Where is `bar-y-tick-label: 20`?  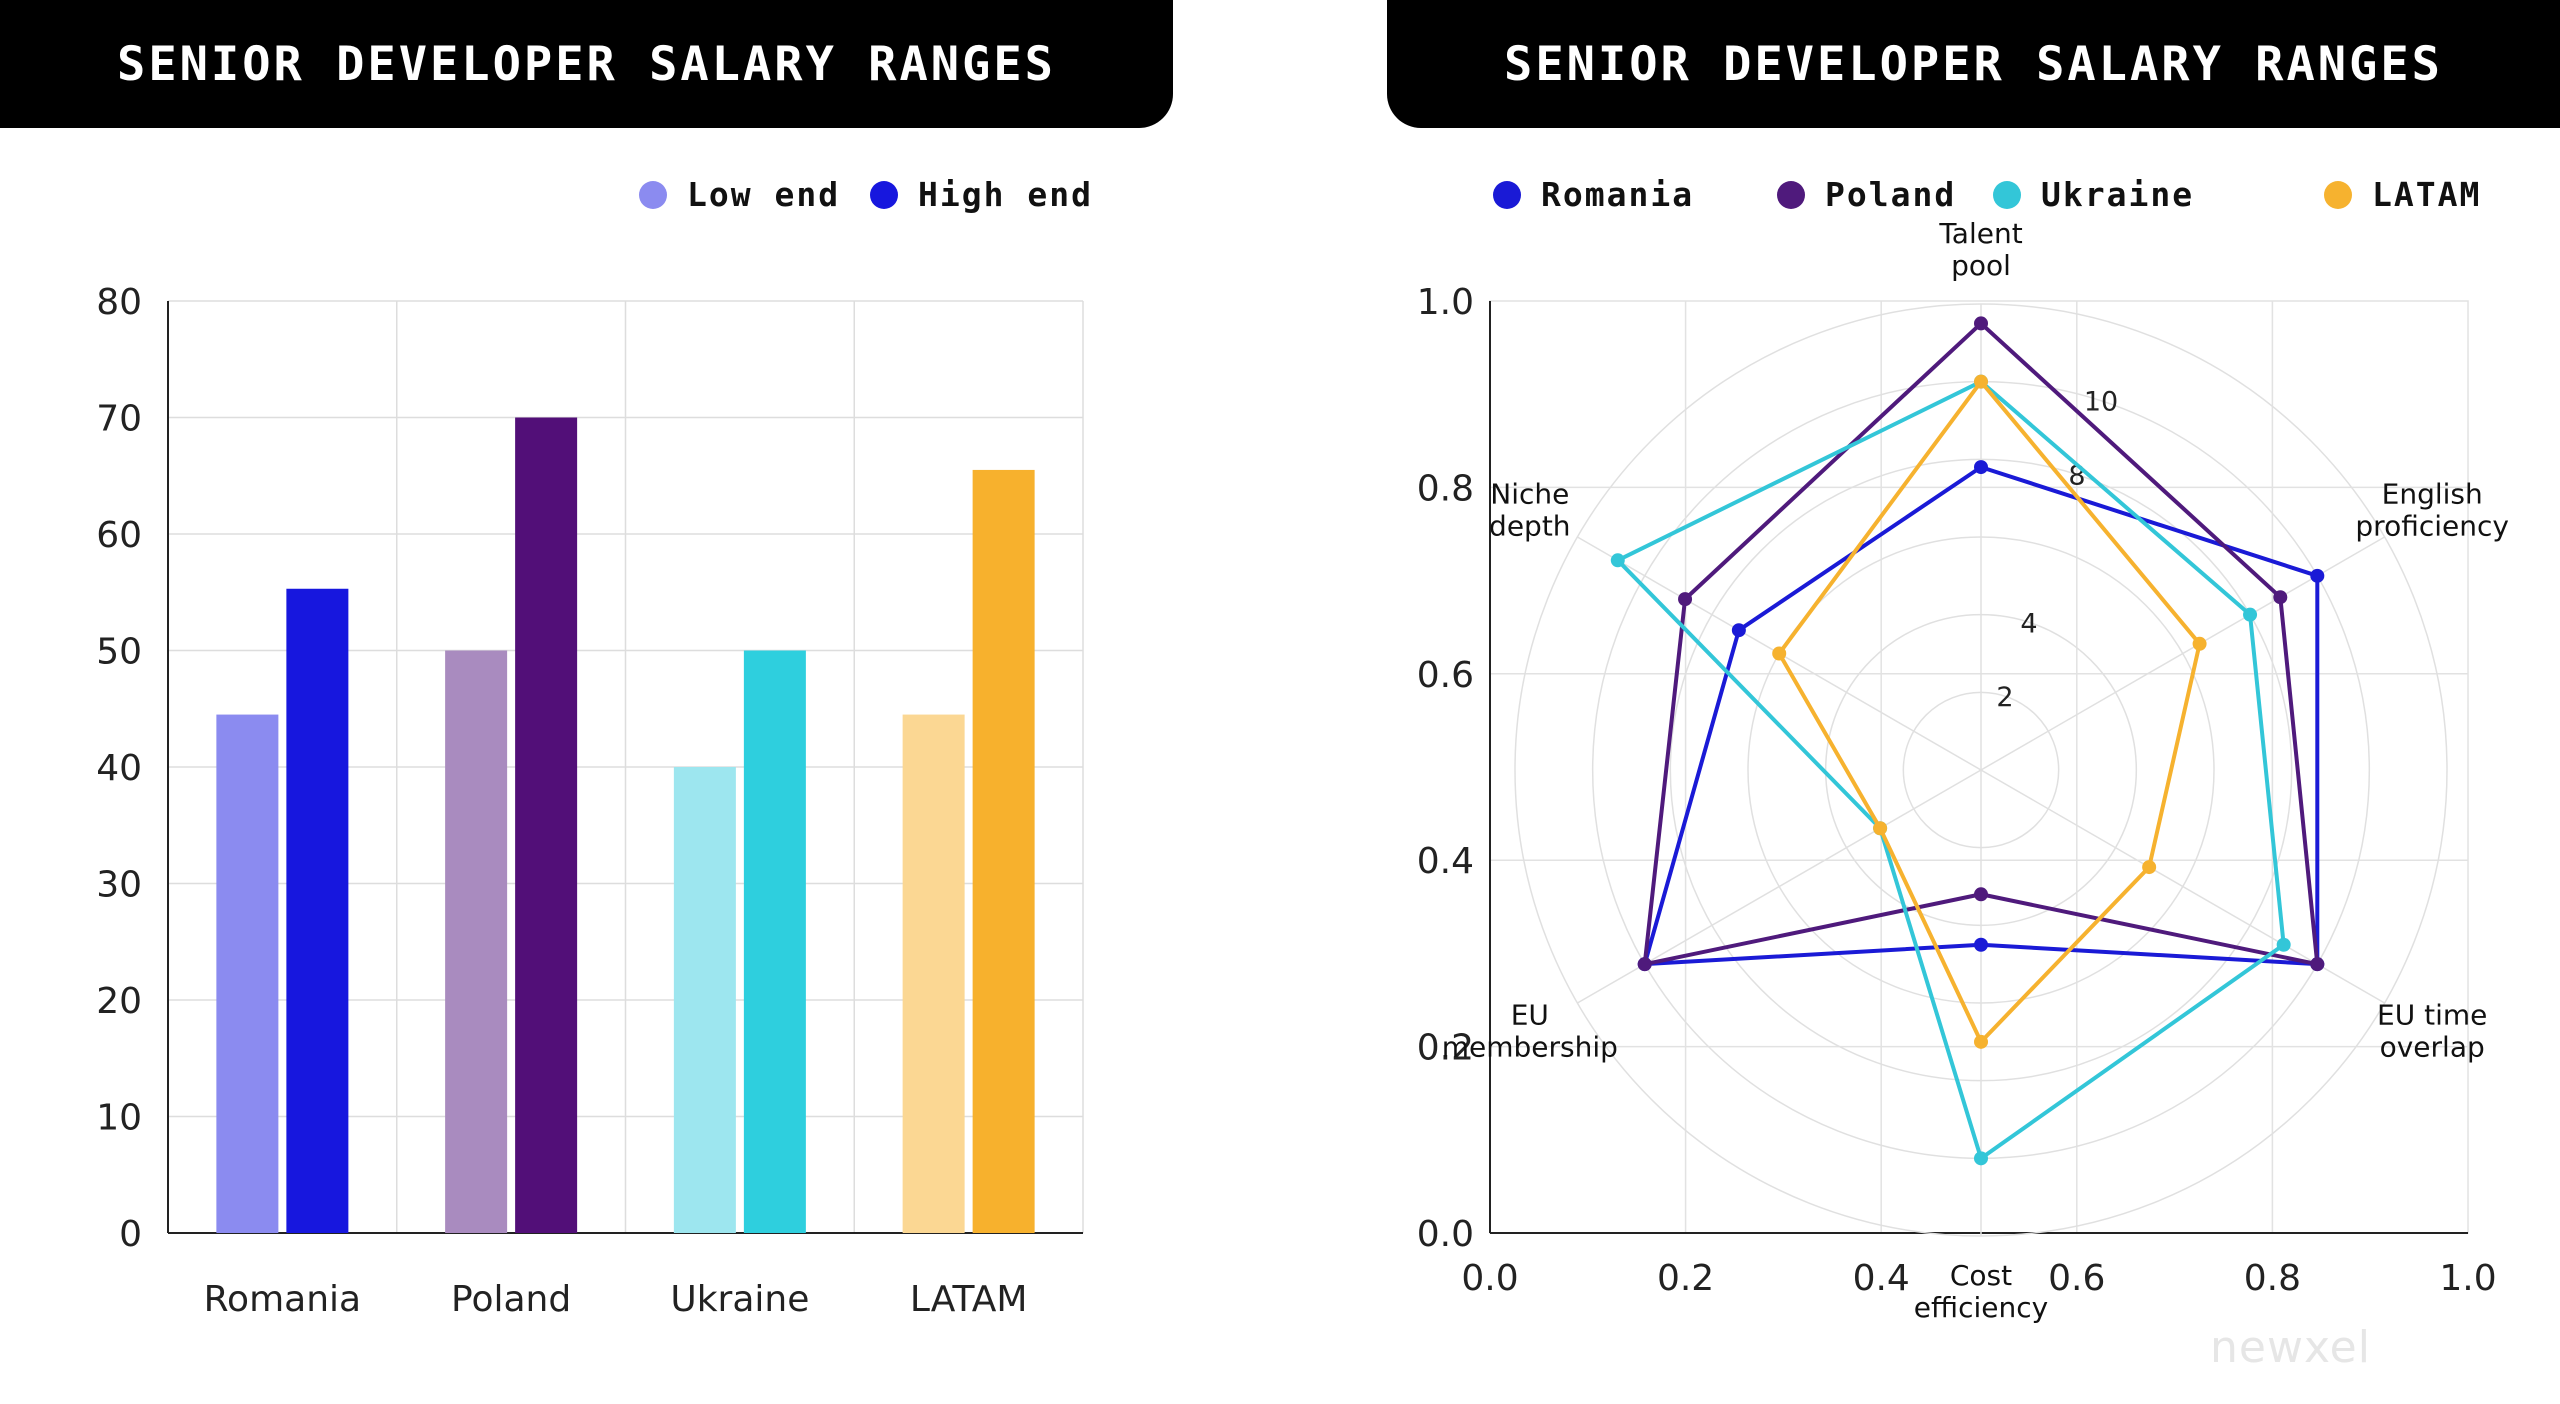
bar-y-tick-label: 20 is located at coordinates (119, 1001).